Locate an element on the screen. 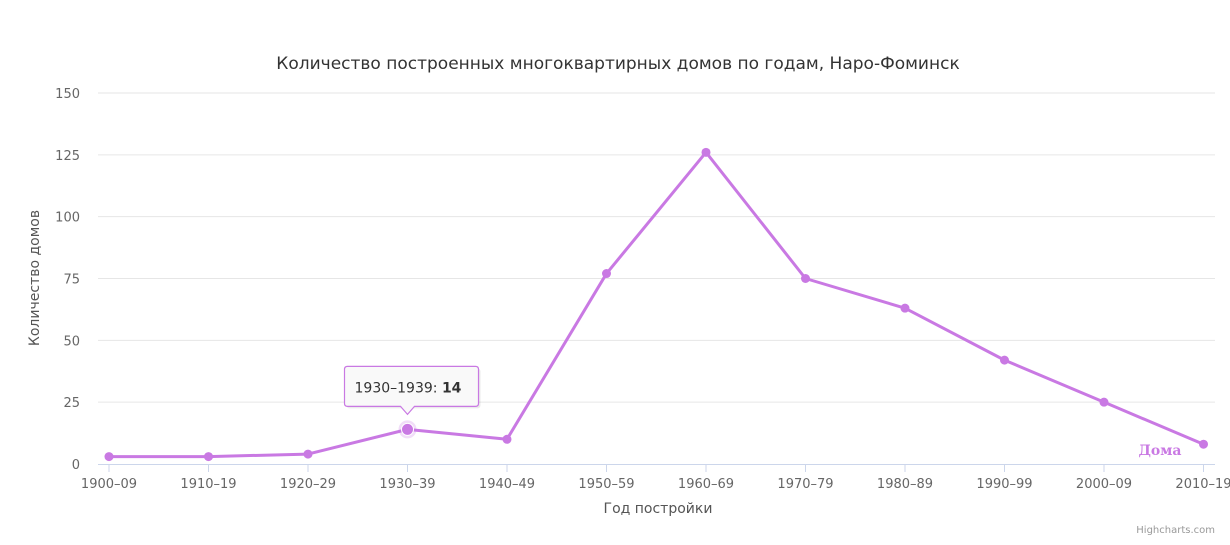 The height and width of the screenshot is (545, 1230). series-label: Дома is located at coordinates (1159, 451).